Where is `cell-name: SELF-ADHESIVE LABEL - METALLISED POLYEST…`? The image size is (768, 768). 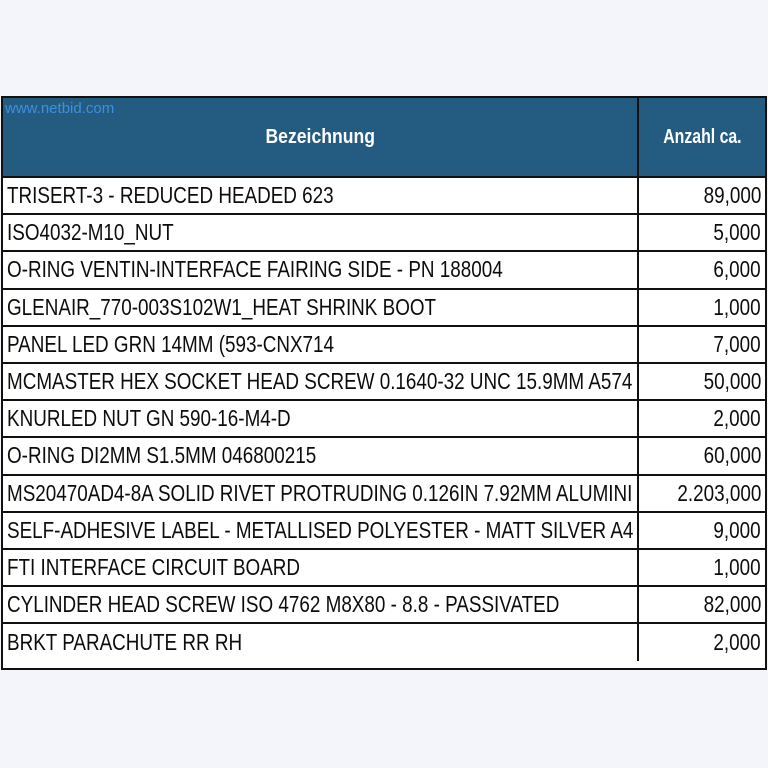
cell-name: SELF-ADHESIVE LABEL - METALLISED POLYEST… is located at coordinates (321, 530).